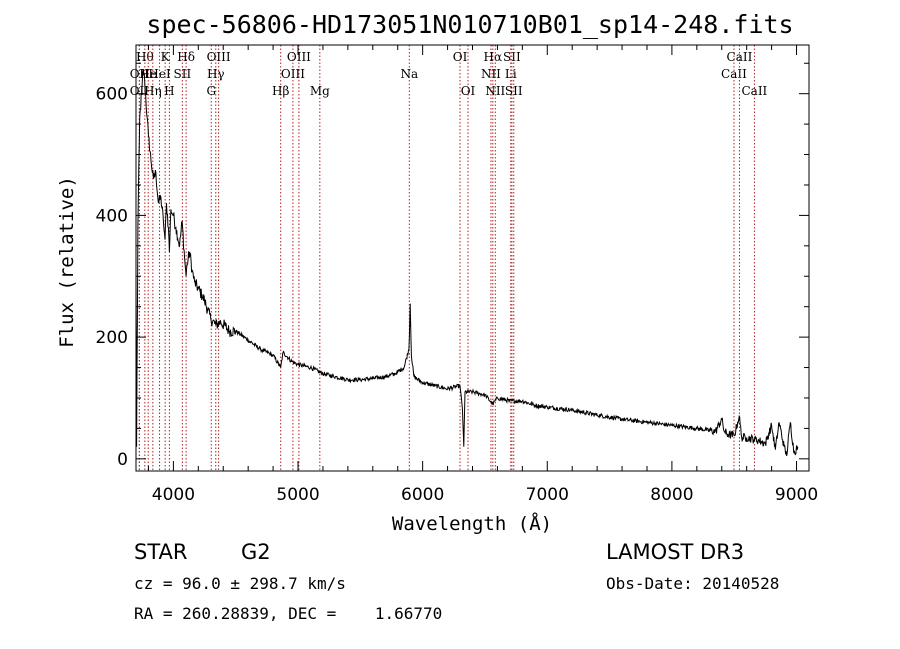  What do you see at coordinates (547, 495) in the screenshot?
I see `x-tick-label: 7000` at bounding box center [547, 495].